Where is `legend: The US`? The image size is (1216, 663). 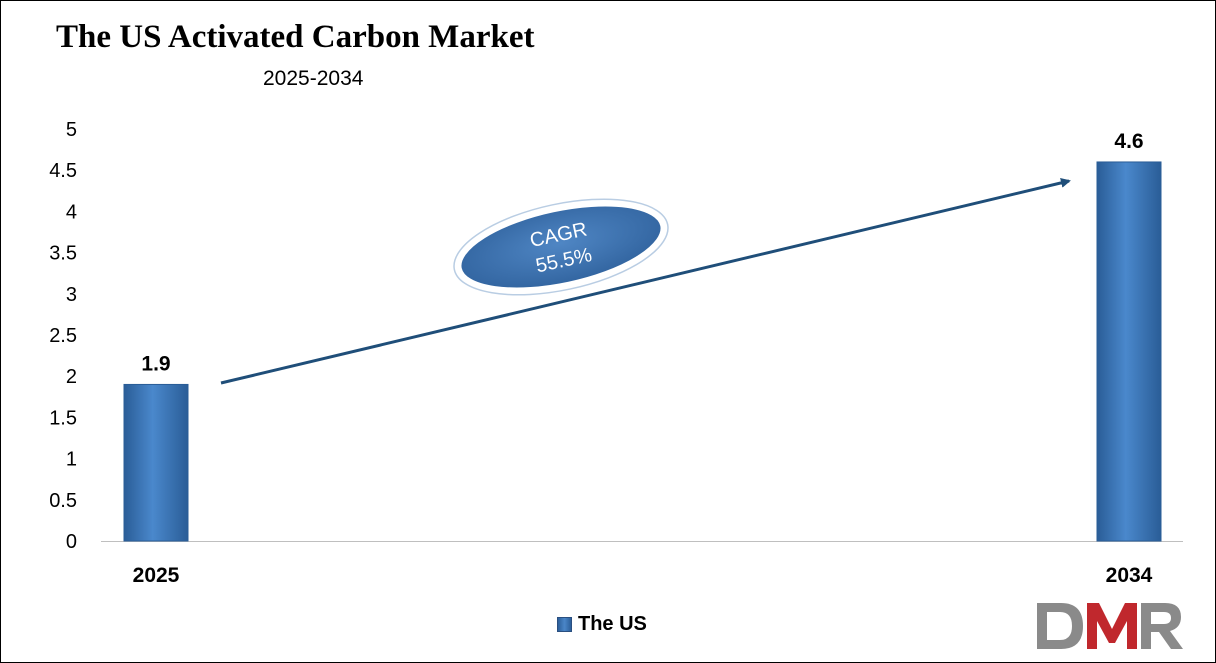
legend: The US is located at coordinates (602, 624).